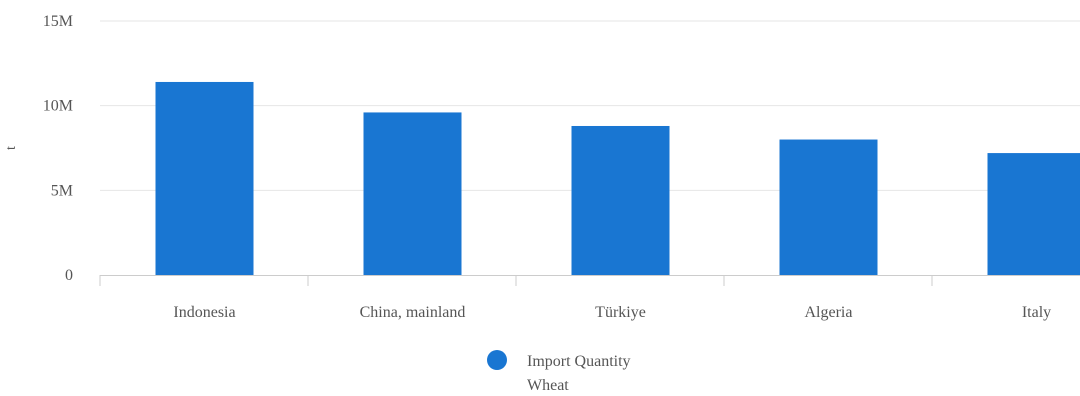 The image size is (1080, 396). Describe the element at coordinates (1036, 312) in the screenshot. I see `x-category-label: Italy` at that location.